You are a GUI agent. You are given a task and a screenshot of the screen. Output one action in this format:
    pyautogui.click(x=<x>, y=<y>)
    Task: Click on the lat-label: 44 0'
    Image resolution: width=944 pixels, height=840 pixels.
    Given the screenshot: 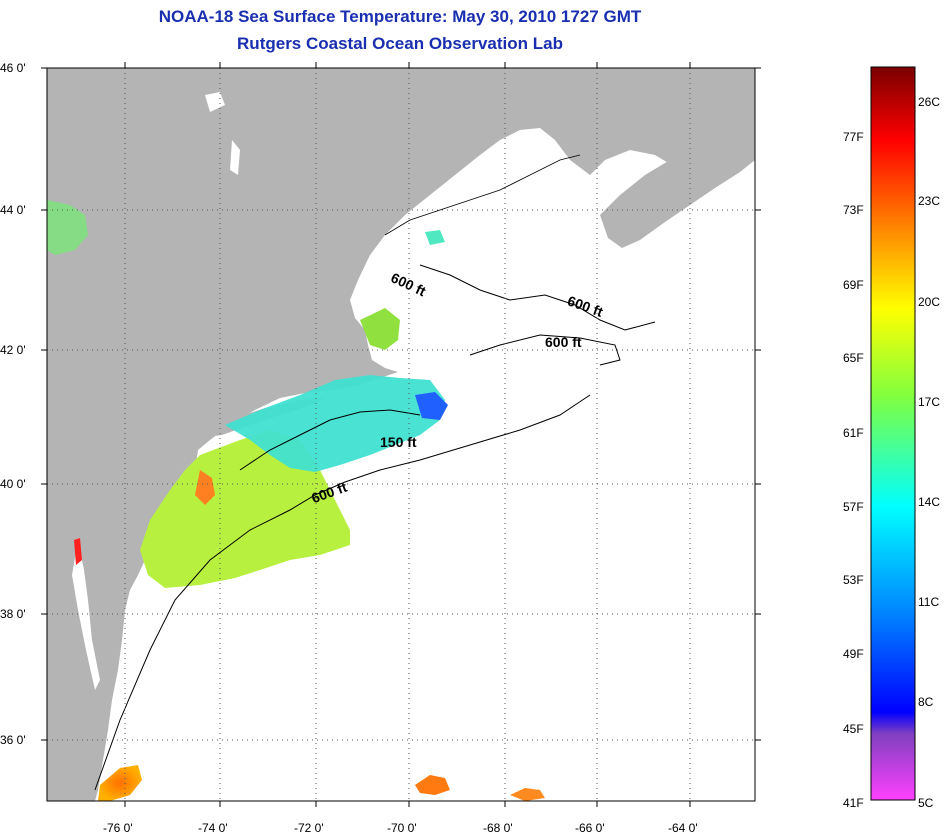 What is the action you would take?
    pyautogui.click(x=13, y=210)
    